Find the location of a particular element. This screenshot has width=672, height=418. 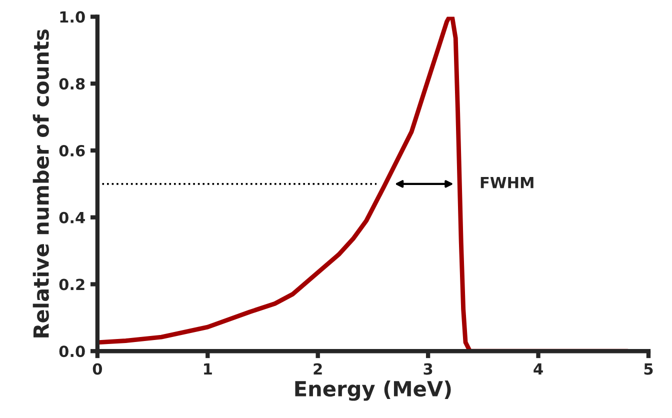

x-tick-label: 1 is located at coordinates (208, 369).